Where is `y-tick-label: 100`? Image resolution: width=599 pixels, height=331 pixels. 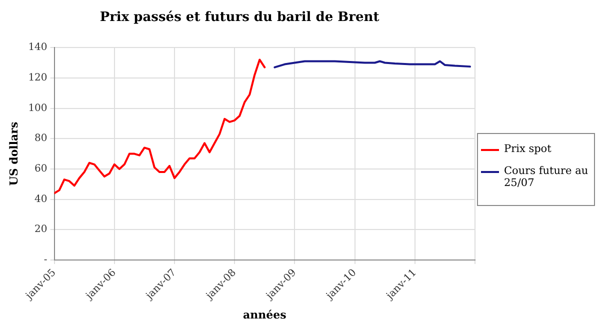
y-tick-label: 100 is located at coordinates (38, 108).